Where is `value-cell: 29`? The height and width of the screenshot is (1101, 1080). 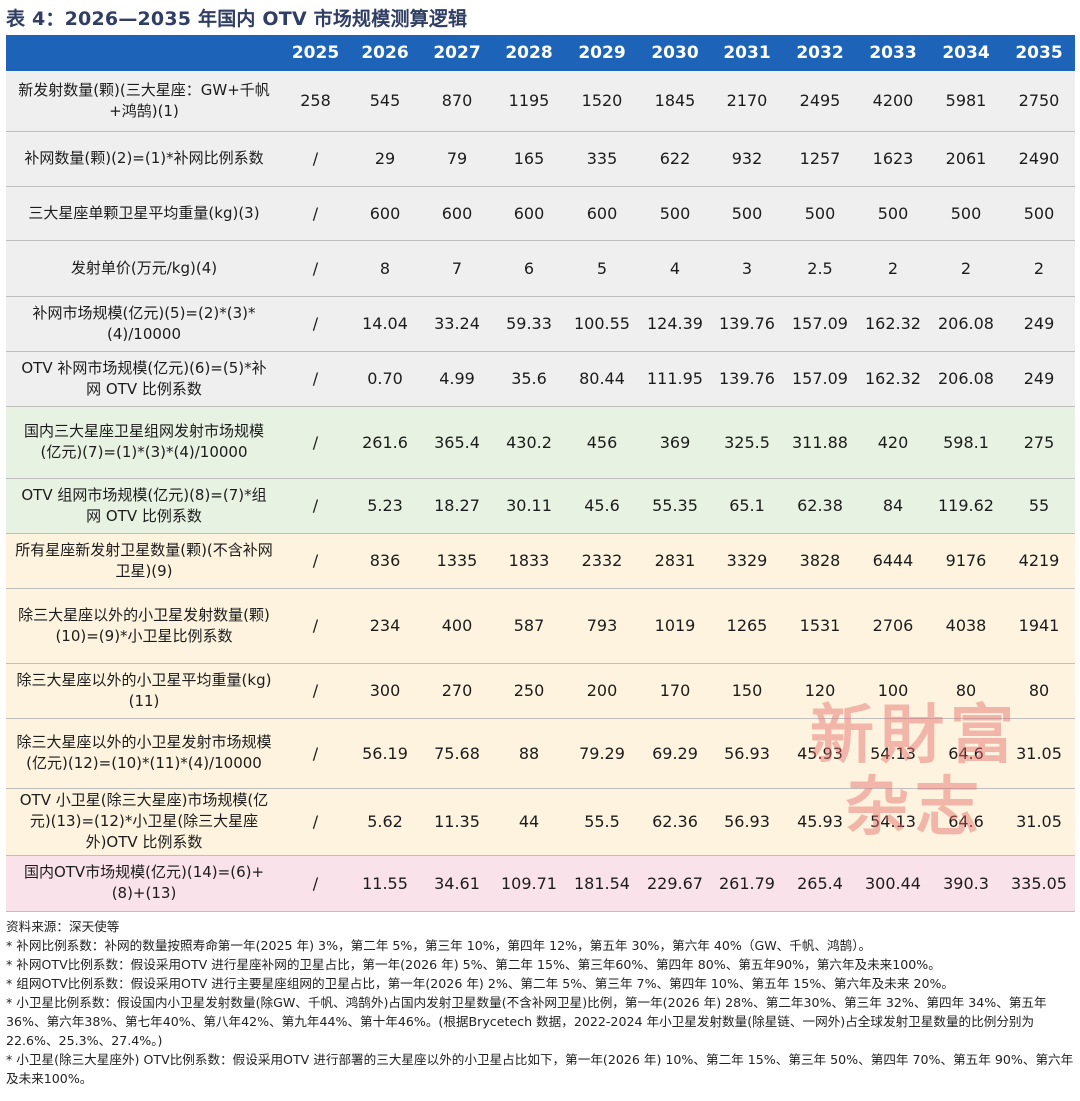
value-cell: 29 is located at coordinates (385, 159).